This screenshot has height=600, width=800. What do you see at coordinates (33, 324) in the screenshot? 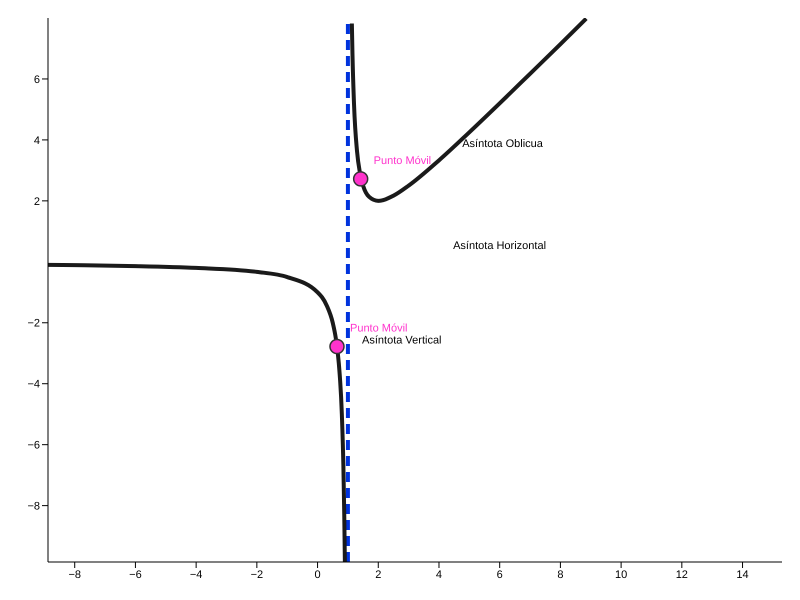
I see `y-tick-label: −2` at bounding box center [33, 324].